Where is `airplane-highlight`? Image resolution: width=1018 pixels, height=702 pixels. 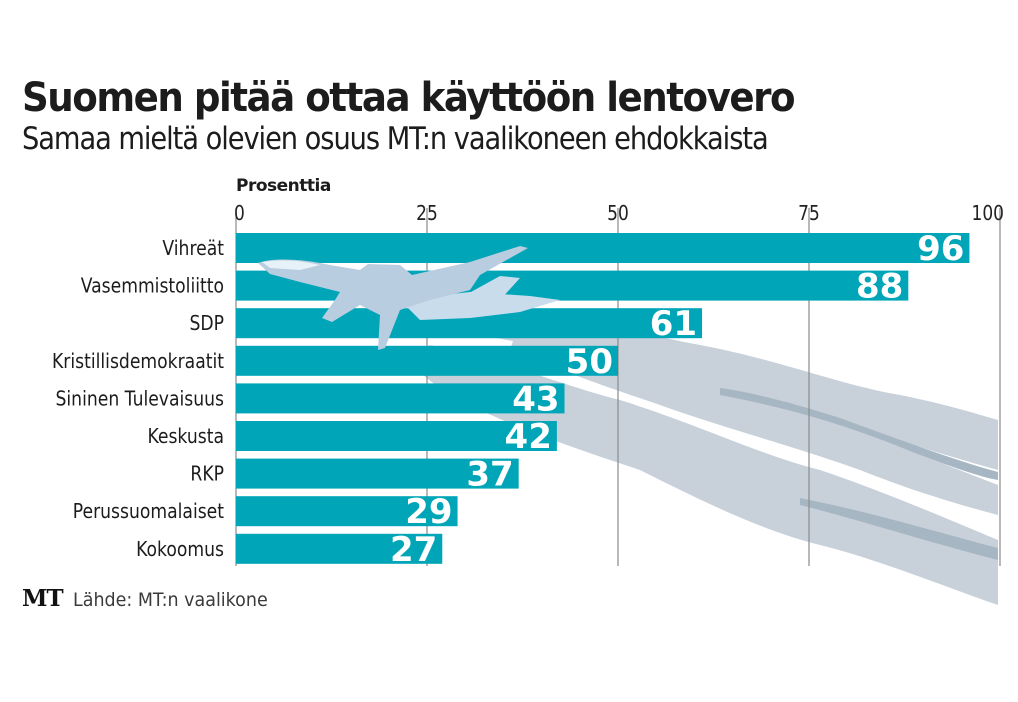 airplane-highlight is located at coordinates (291, 265).